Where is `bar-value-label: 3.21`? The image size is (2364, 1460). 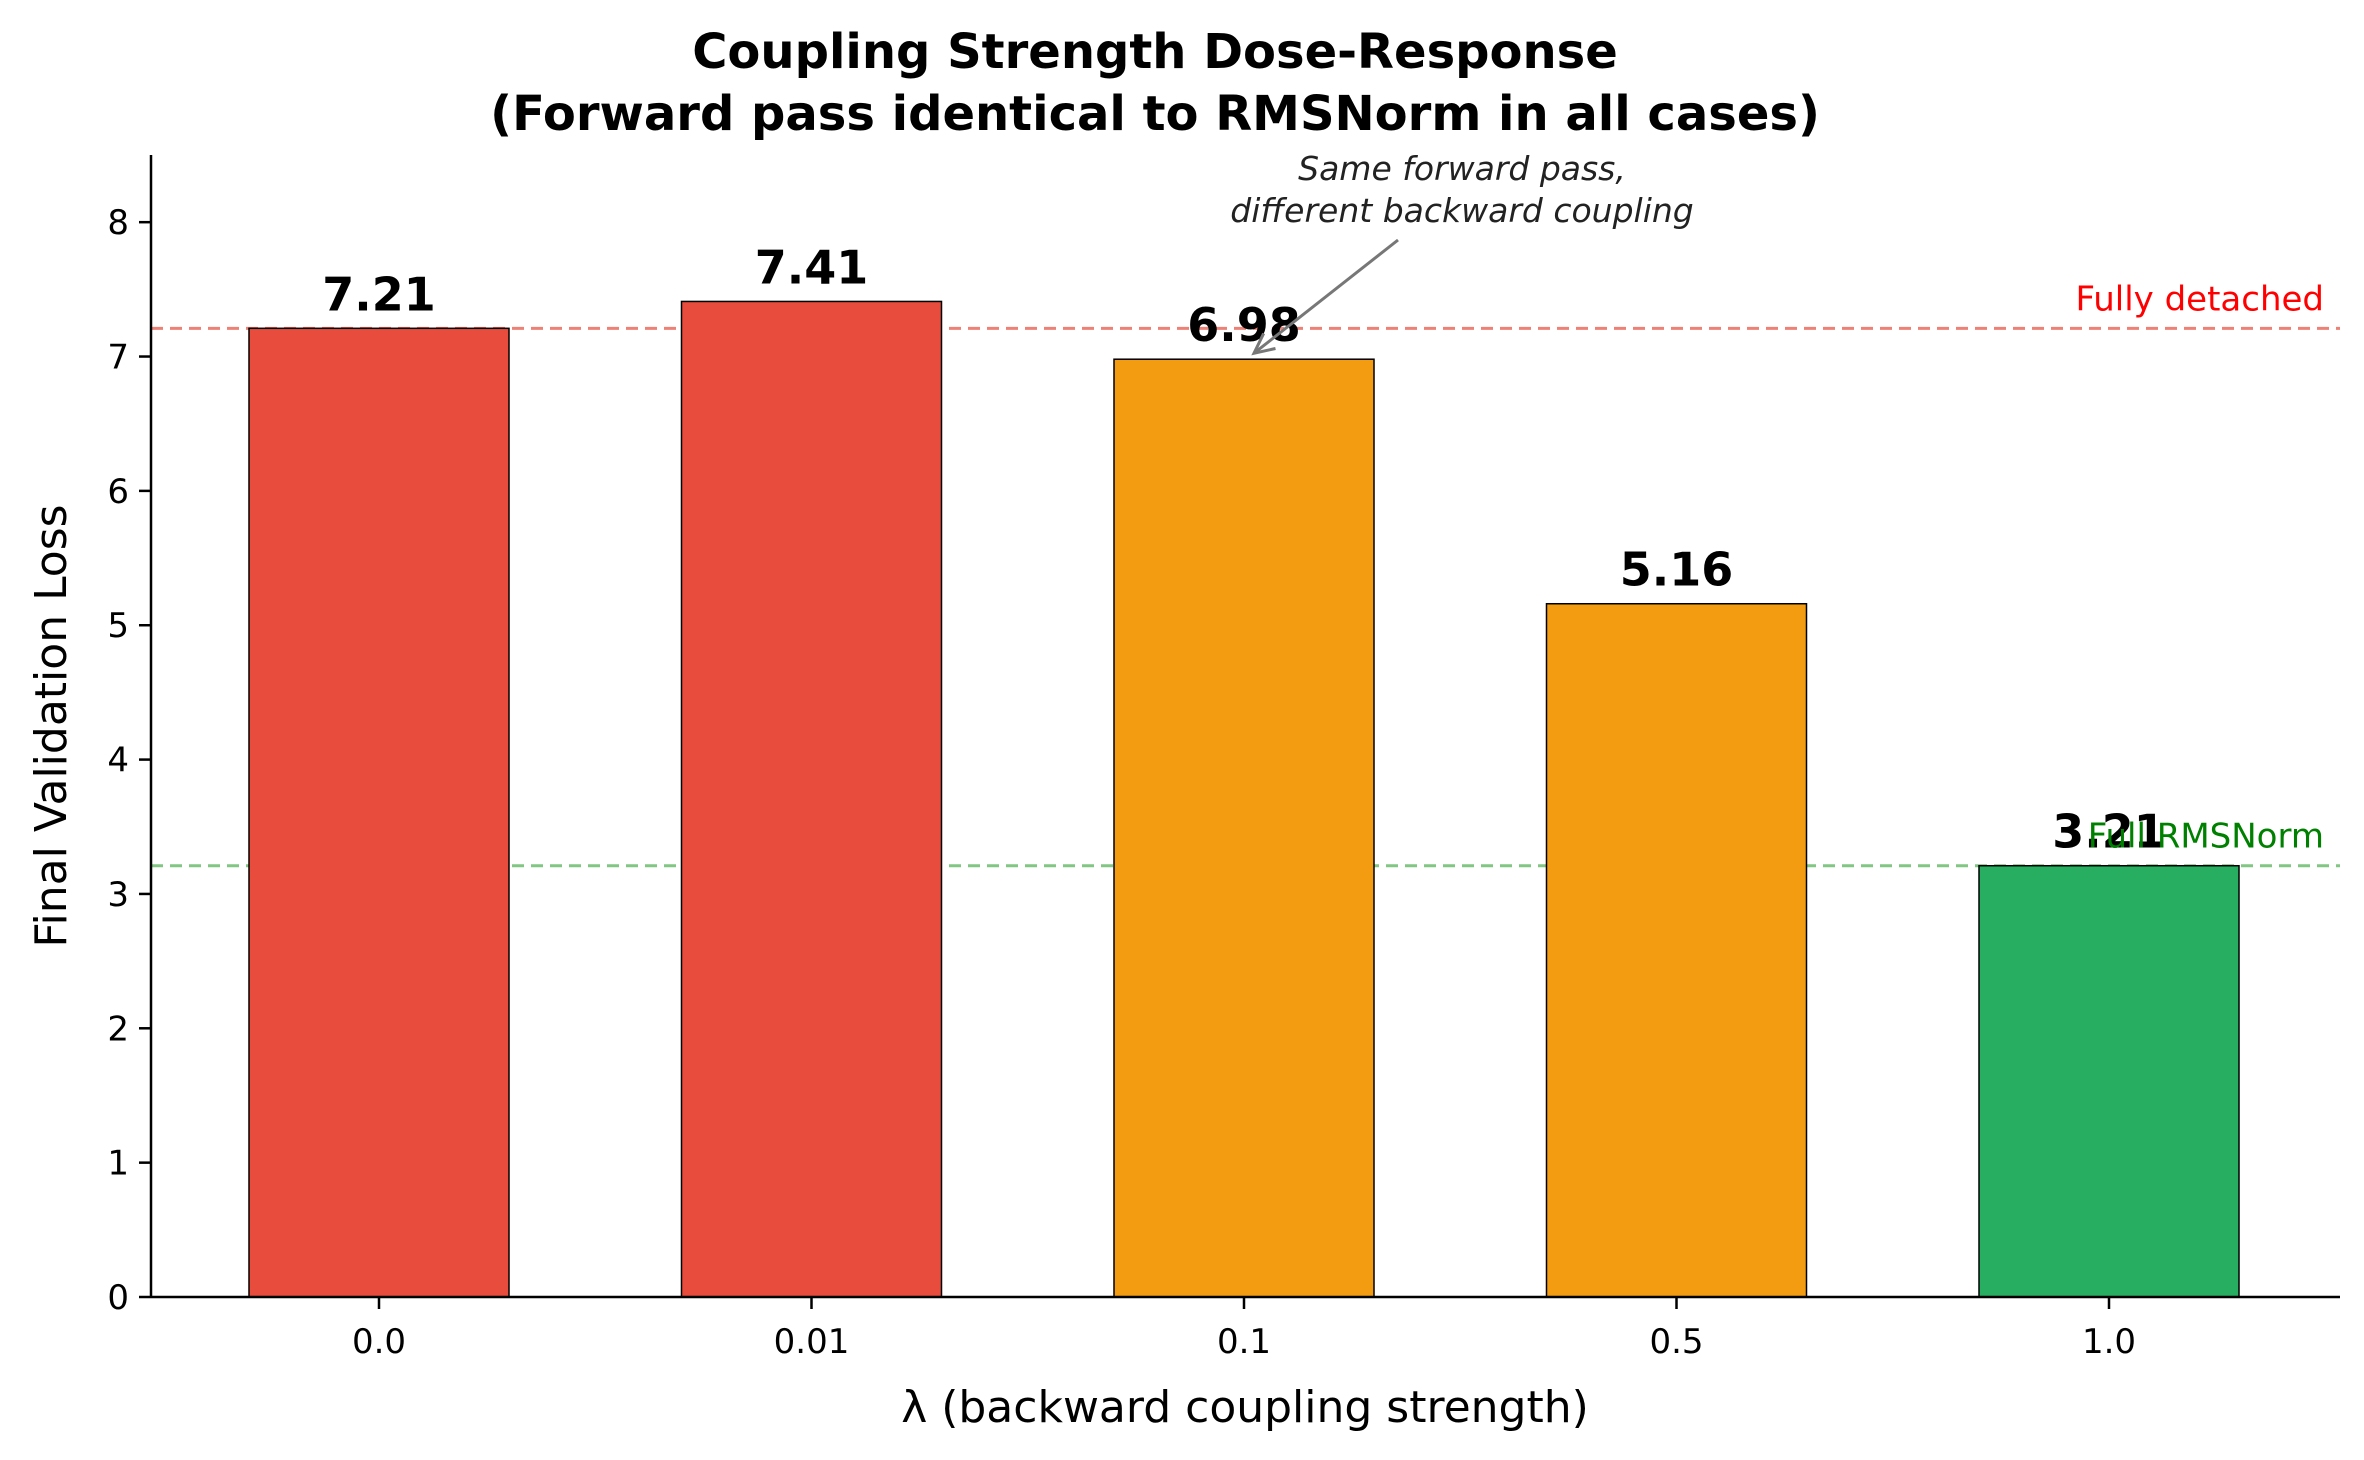 bar-value-label: 3.21 is located at coordinates (2109, 832).